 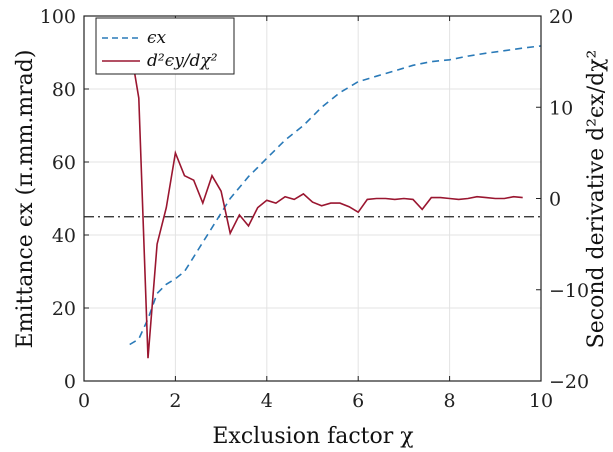 What do you see at coordinates (358, 401) in the screenshot?
I see `x-tick-label: 6` at bounding box center [358, 401].